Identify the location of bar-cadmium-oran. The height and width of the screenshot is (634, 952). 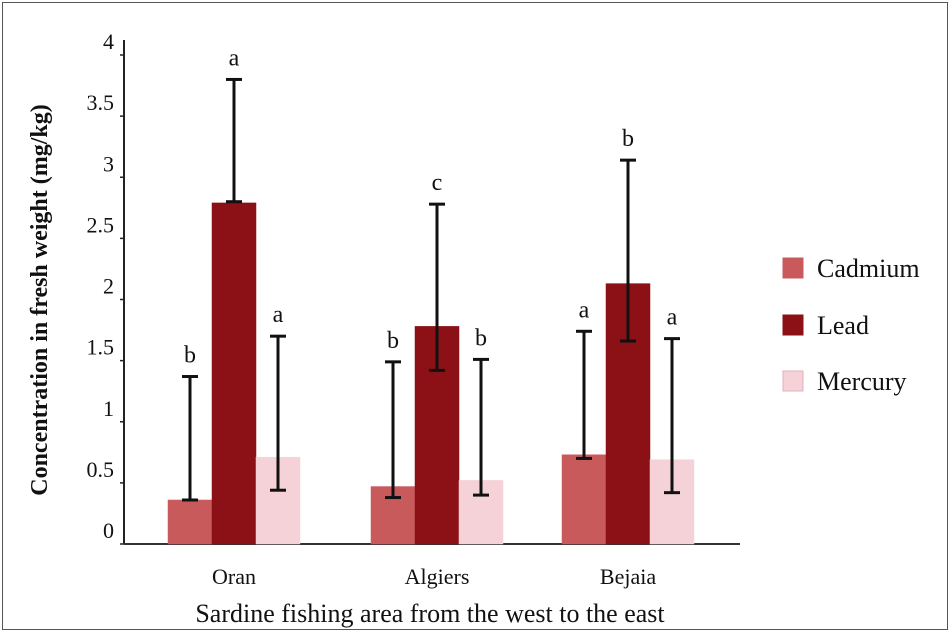
(190, 522).